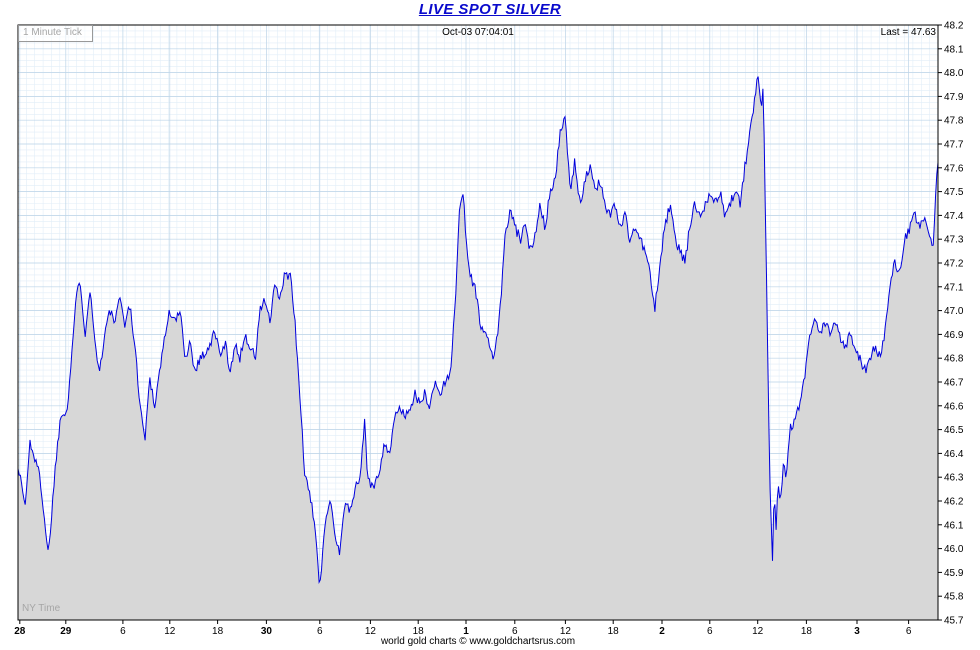 The height and width of the screenshot is (650, 980). I want to click on y-axis-label: 47.7, so click(954, 145).